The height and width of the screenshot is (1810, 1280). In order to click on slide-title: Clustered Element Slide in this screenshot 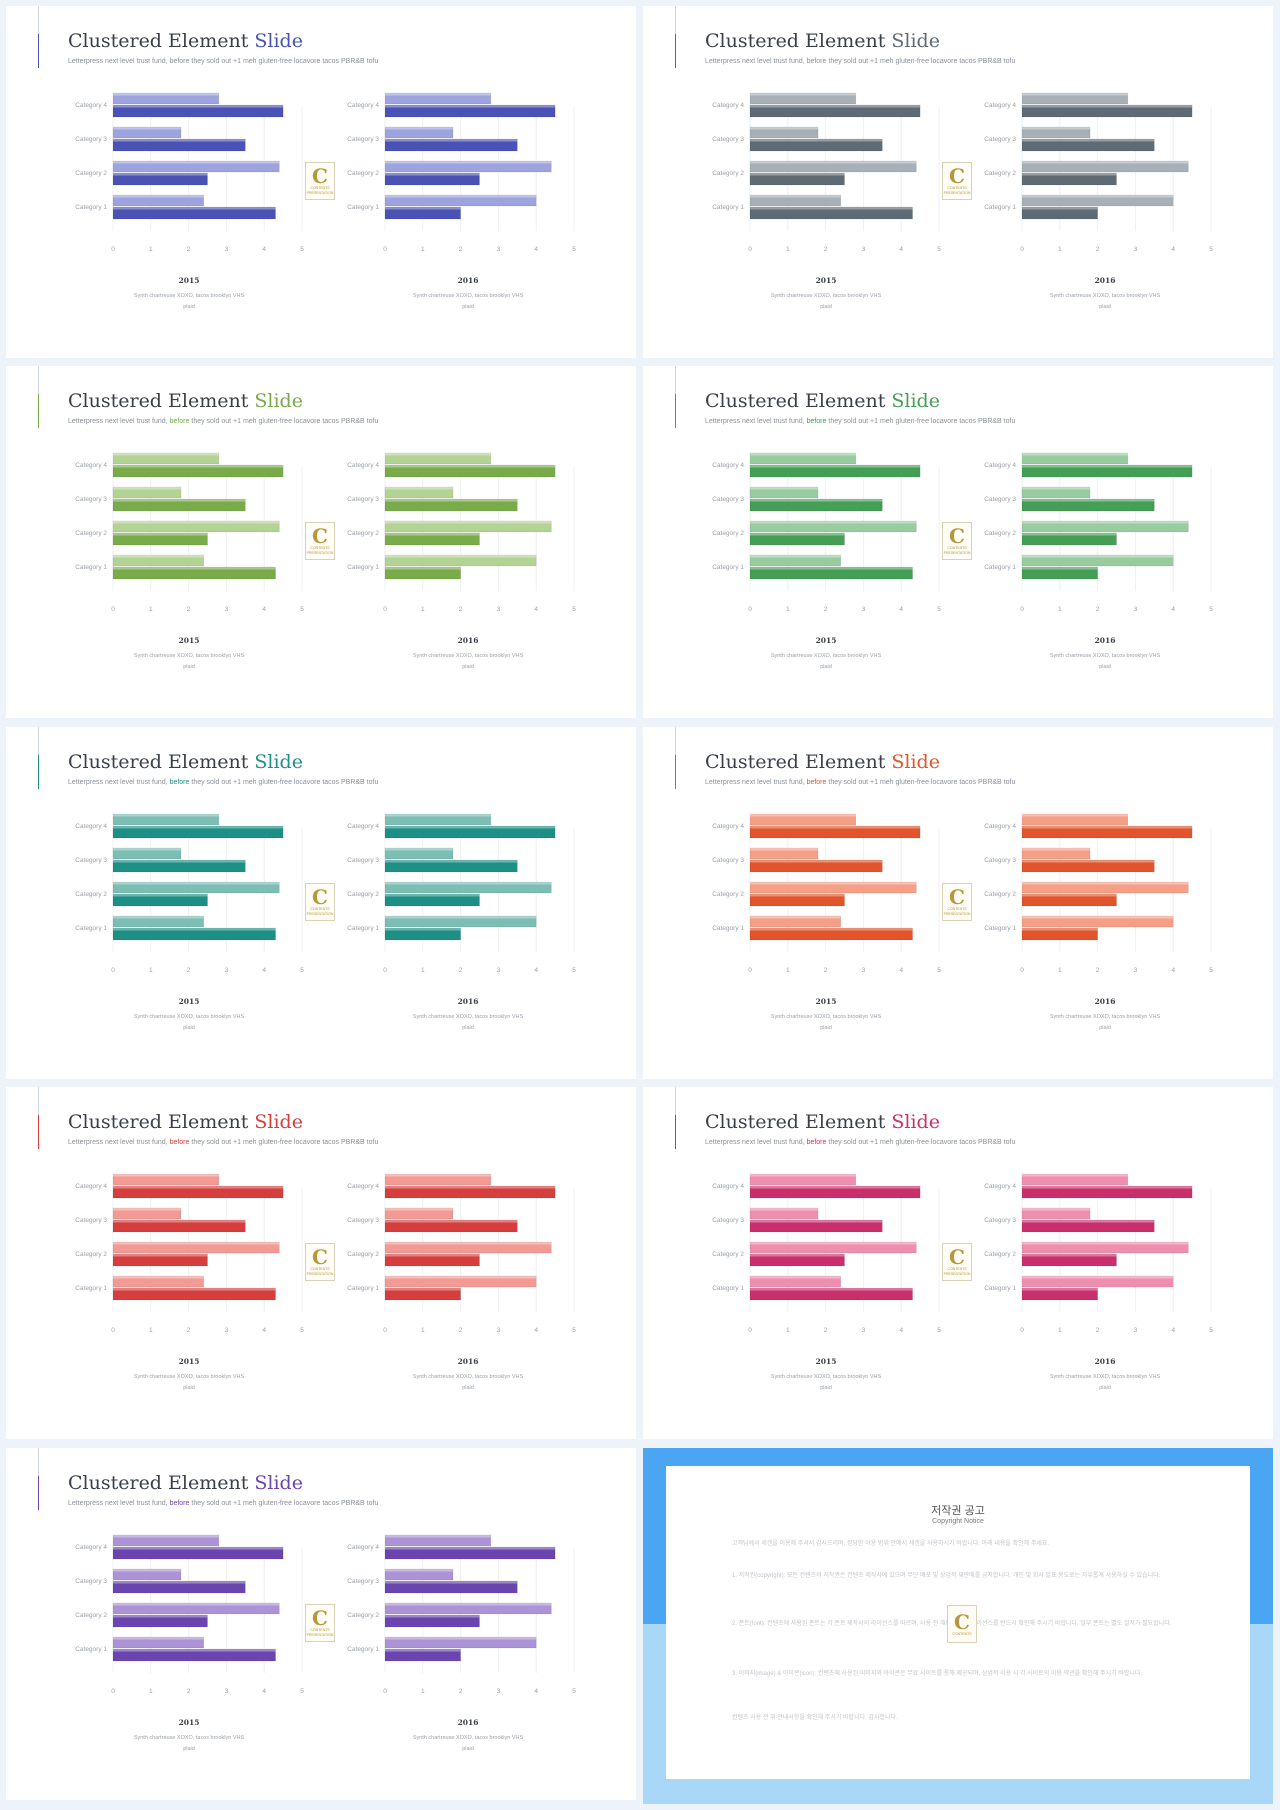, I will do `click(822, 1122)`.